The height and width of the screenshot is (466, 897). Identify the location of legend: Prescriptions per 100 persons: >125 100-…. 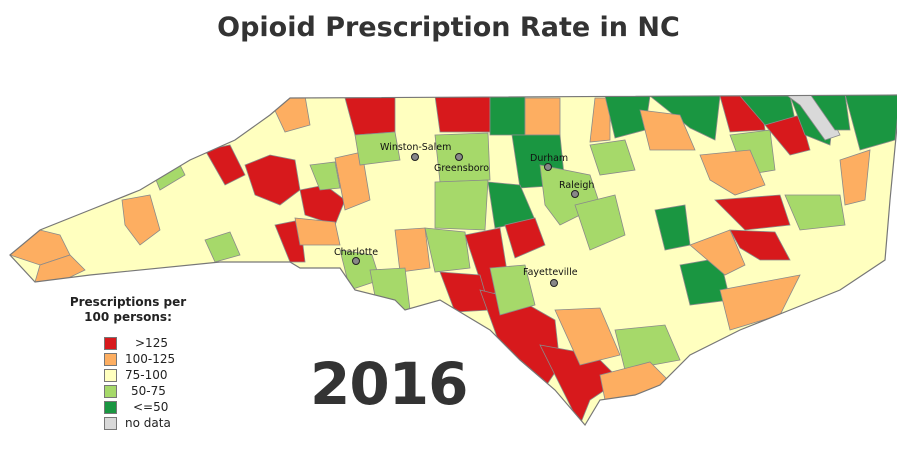
(128, 363).